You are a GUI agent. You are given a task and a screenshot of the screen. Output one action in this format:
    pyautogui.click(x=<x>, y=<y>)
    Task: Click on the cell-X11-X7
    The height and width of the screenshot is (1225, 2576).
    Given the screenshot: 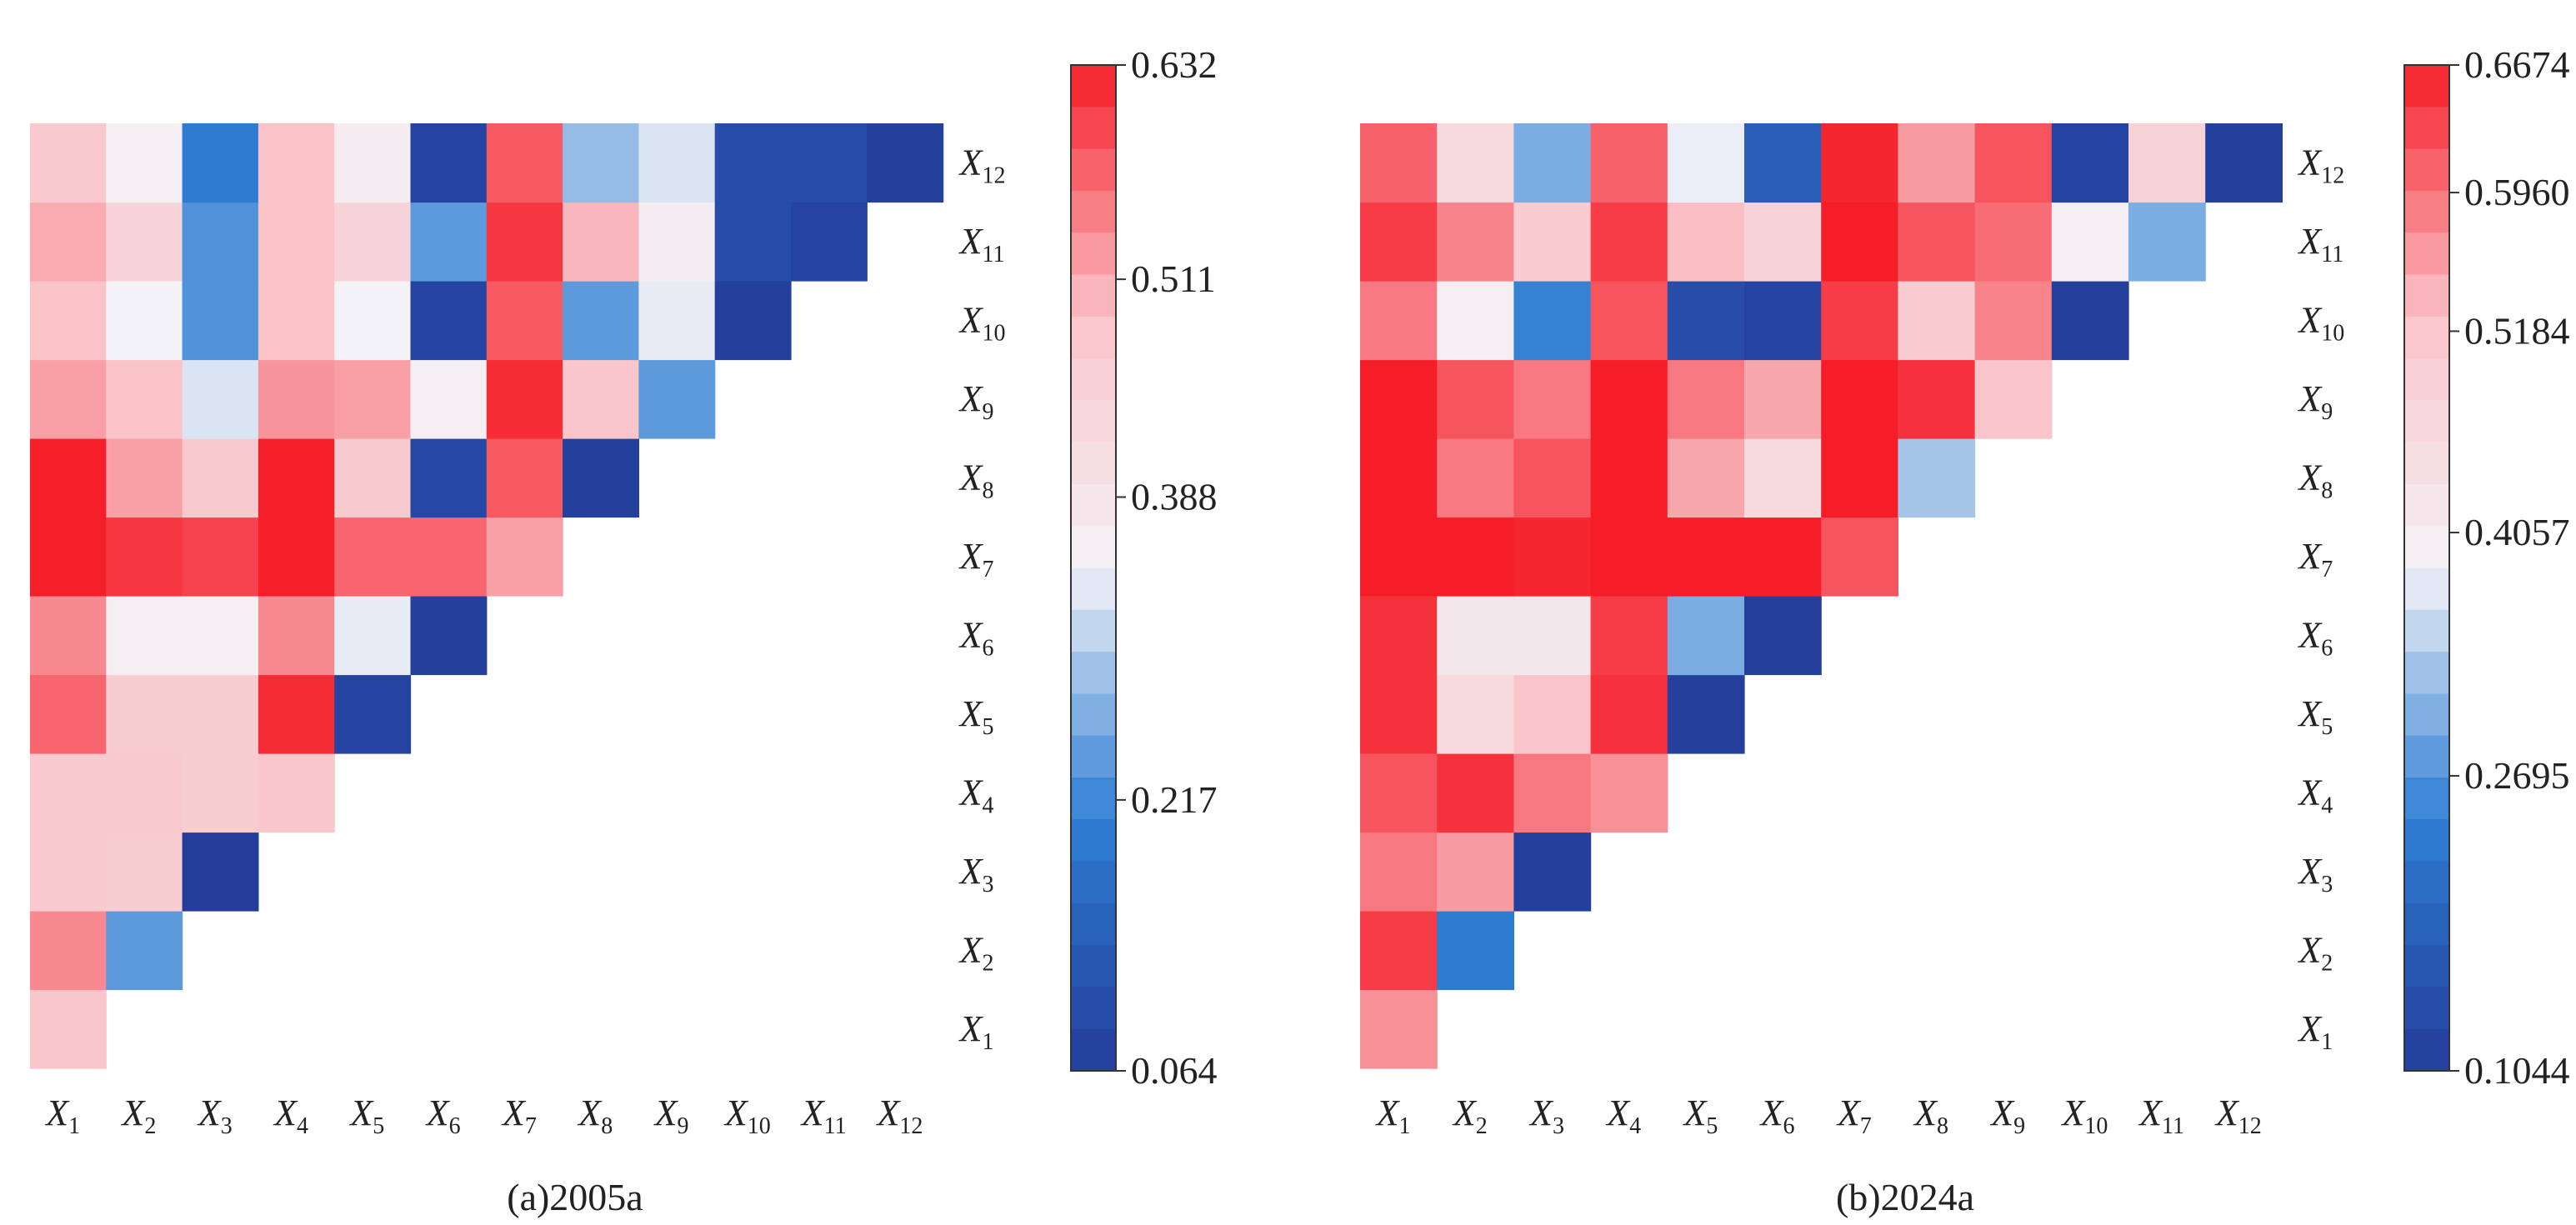 What is the action you would take?
    pyautogui.click(x=1860, y=242)
    